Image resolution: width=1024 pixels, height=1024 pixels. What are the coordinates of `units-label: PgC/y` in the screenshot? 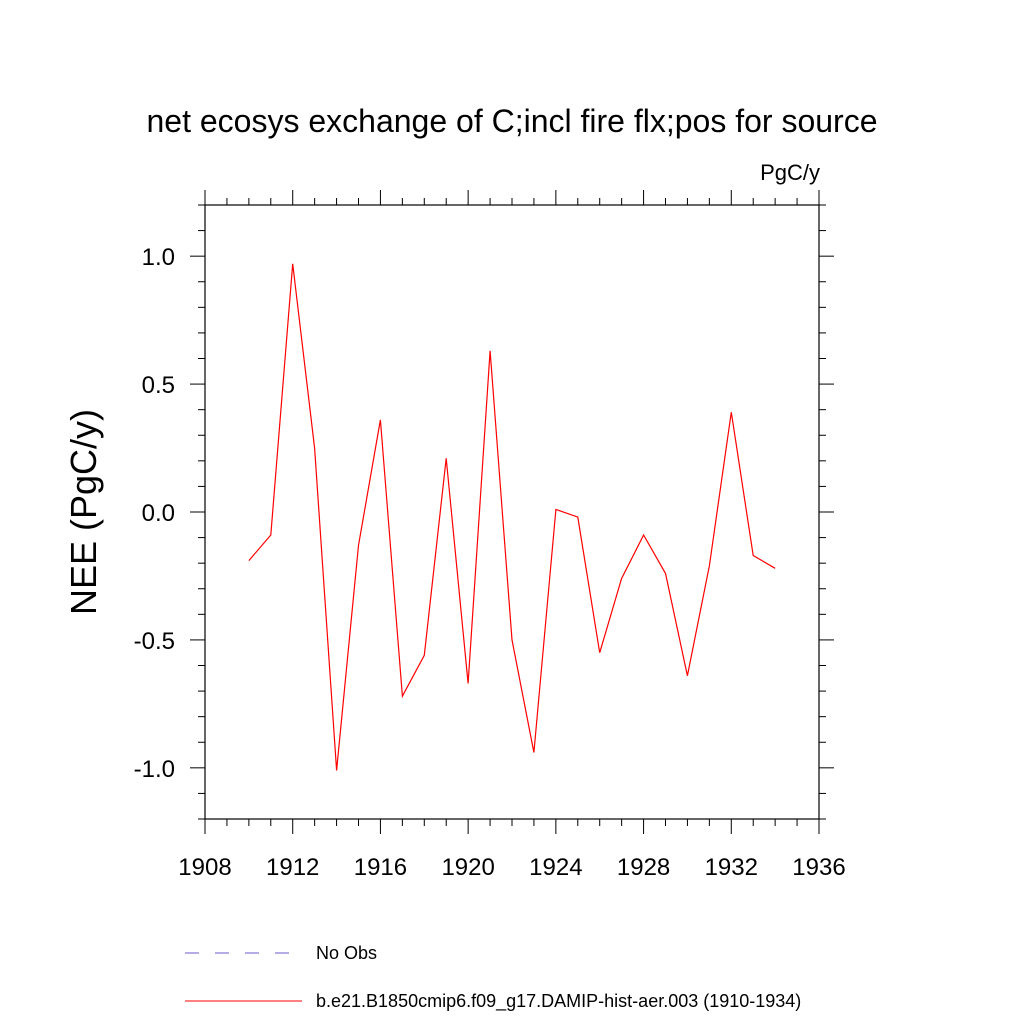 It's located at (790, 172).